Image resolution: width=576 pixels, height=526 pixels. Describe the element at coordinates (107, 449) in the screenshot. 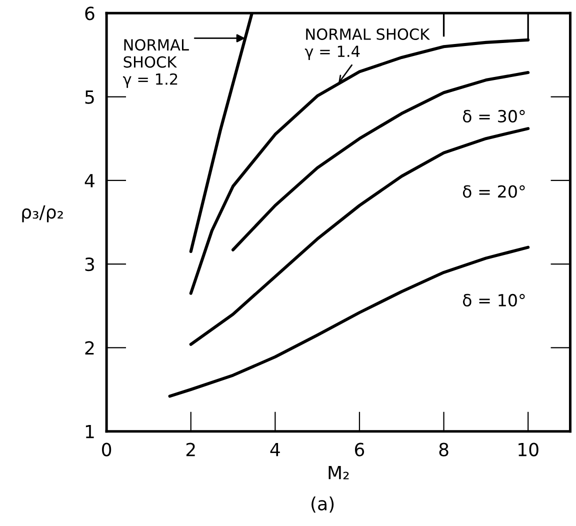

I see `x-tick-label: 0` at that location.